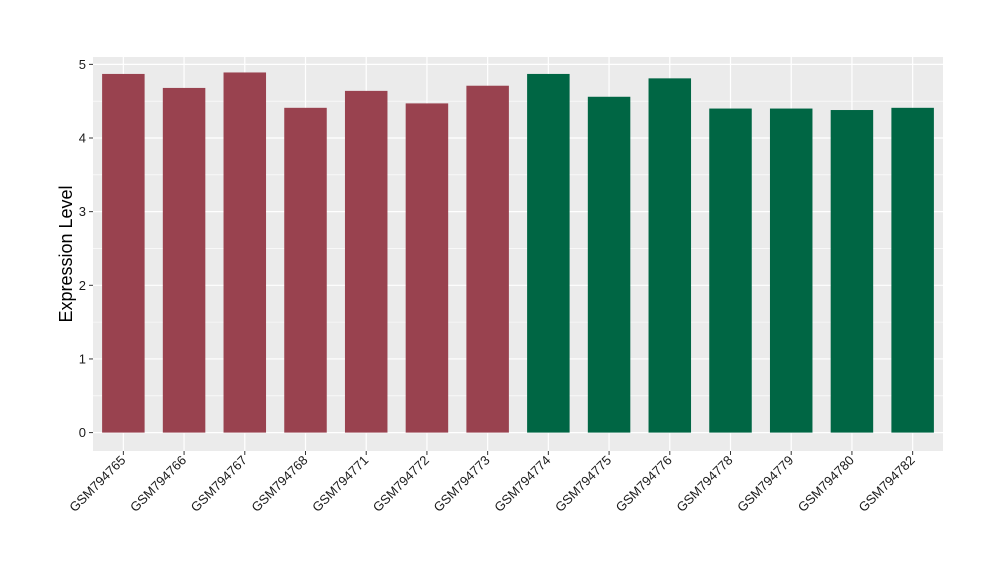 Image resolution: width=1000 pixels, height=580 pixels. I want to click on x-tick-label: GSM794779, so click(765, 484).